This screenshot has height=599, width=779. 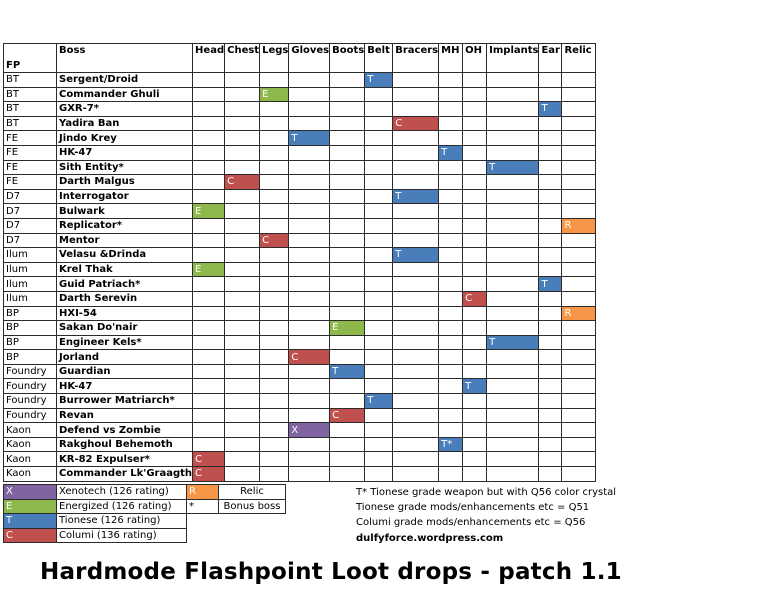 What do you see at coordinates (30, 225) in the screenshot?
I see `fp-cell: D7` at bounding box center [30, 225].